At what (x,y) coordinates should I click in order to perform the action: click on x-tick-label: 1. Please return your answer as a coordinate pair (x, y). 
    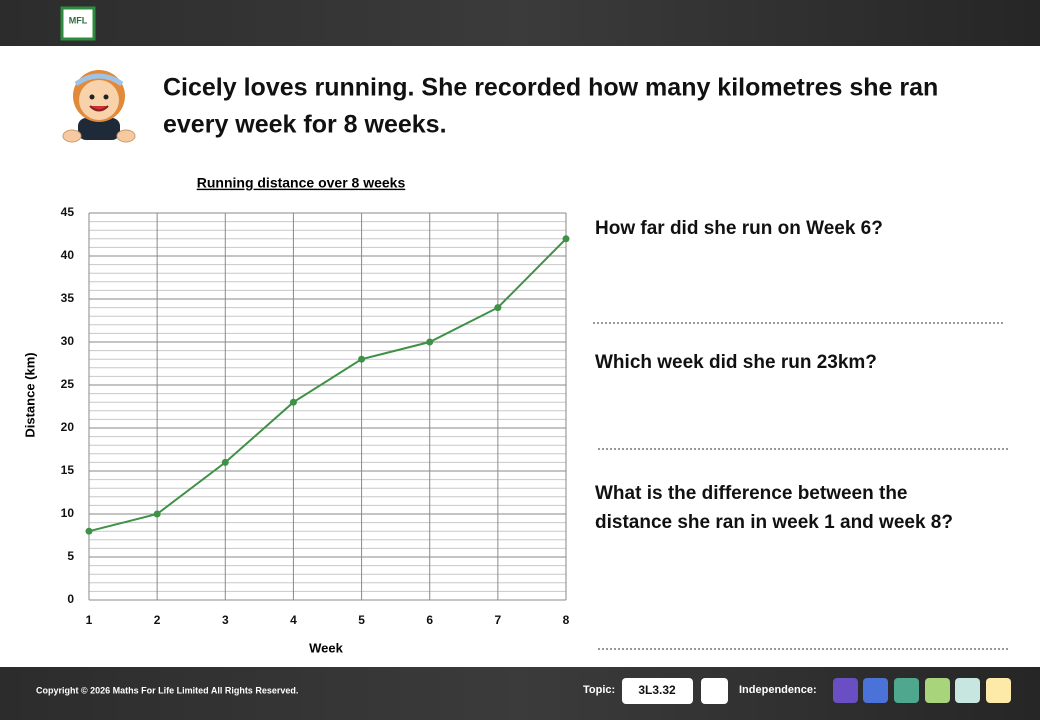
    Looking at the image, I should click on (89, 620).